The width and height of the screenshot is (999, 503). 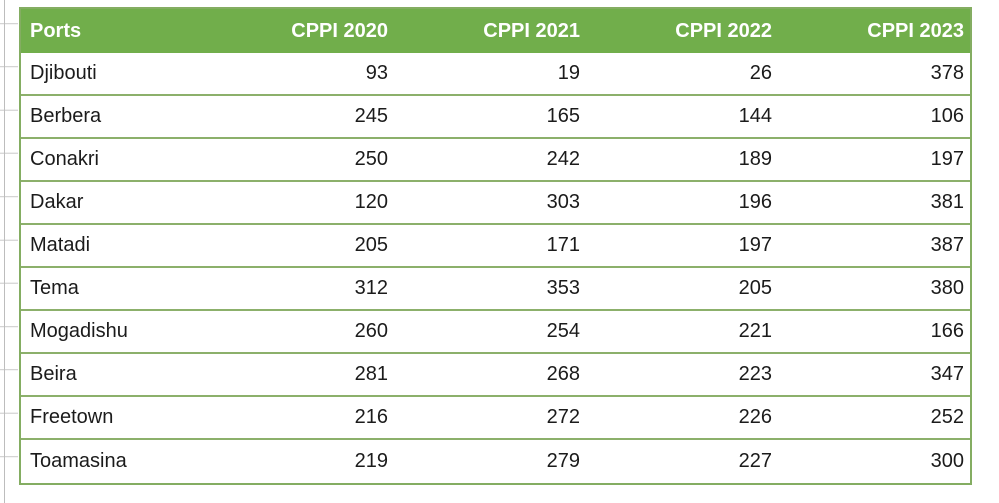 What do you see at coordinates (915, 30) in the screenshot?
I see `header-cell-cppi-2023: CPPI 2023` at bounding box center [915, 30].